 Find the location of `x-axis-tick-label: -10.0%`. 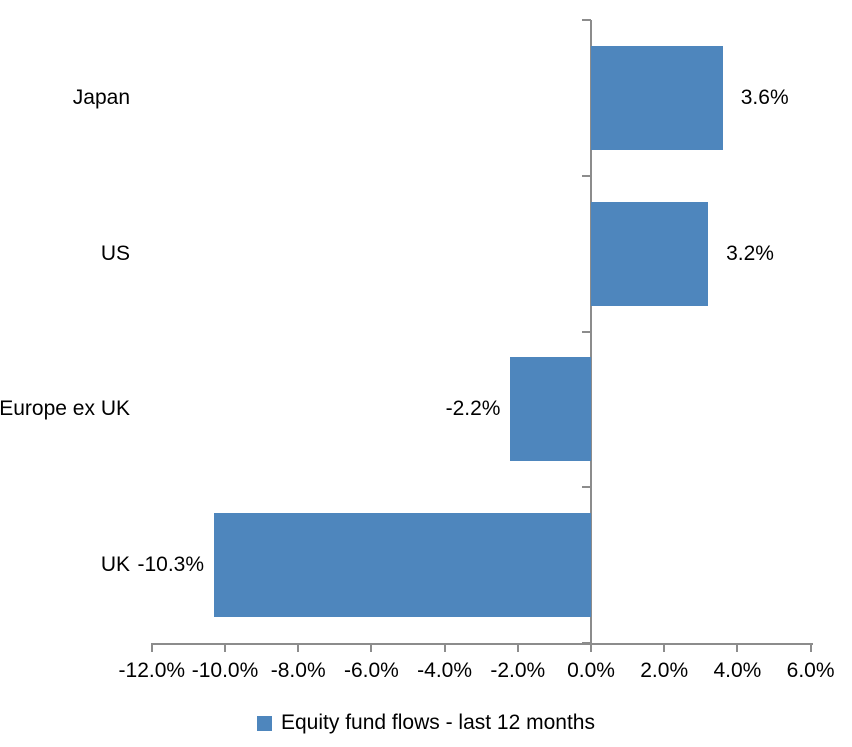

x-axis-tick-label: -10.0% is located at coordinates (225, 670).